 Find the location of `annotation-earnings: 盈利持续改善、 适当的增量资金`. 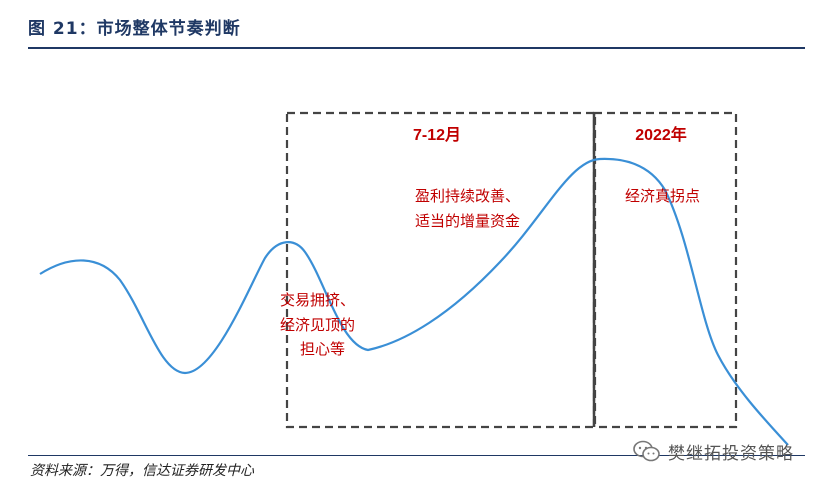

annotation-earnings: 盈利持续改善、 适当的增量资金 is located at coordinates (470, 208).